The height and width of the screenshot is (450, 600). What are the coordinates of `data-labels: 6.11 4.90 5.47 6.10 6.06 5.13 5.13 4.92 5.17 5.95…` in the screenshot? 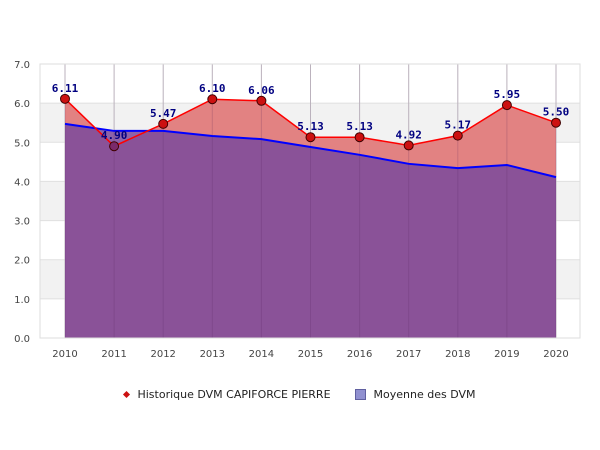 It's located at (311, 112).